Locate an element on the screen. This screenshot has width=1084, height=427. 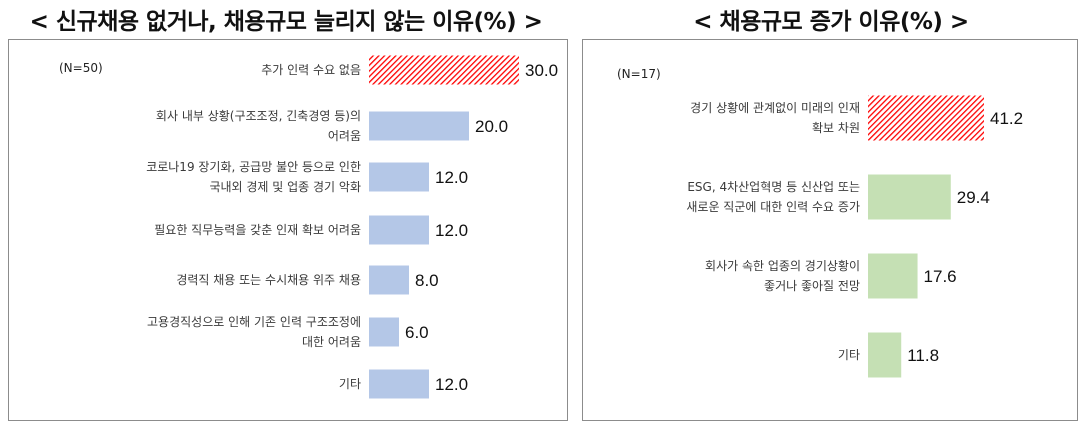
right-category-label-4: 기타 is located at coordinates (849, 355).